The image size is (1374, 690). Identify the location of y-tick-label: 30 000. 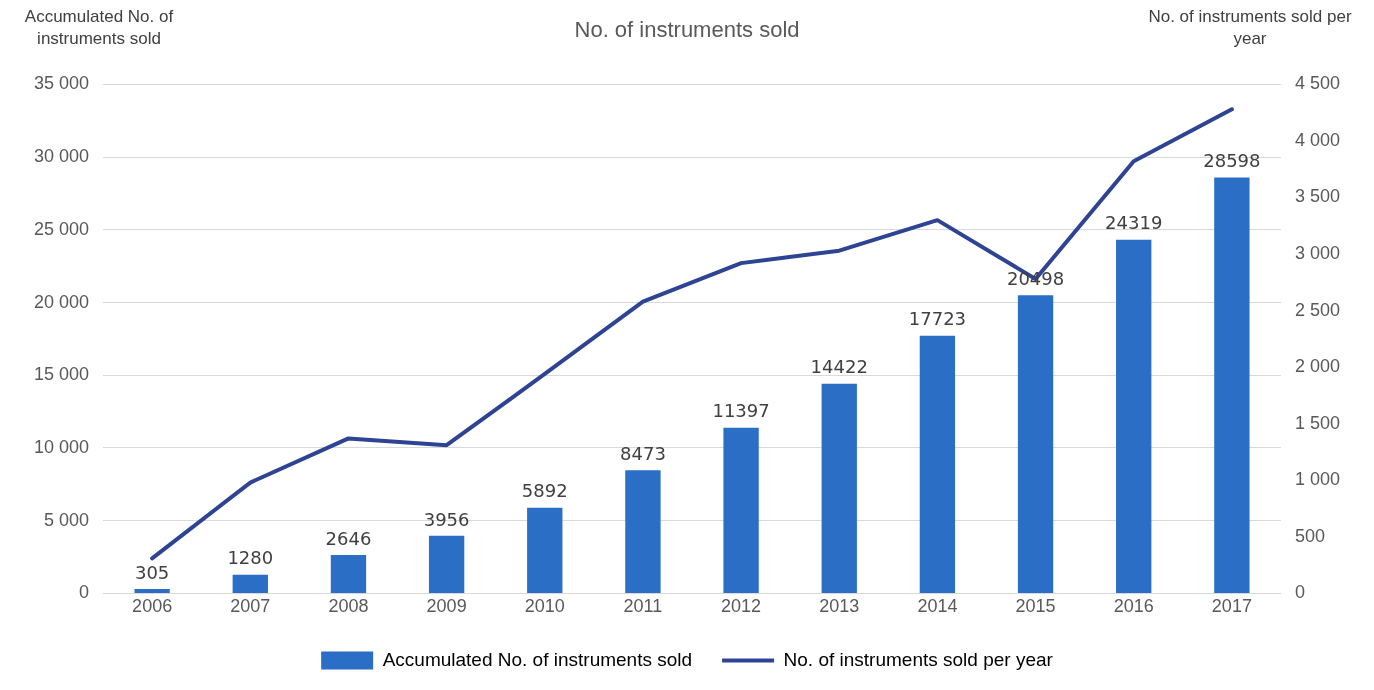
(61, 156).